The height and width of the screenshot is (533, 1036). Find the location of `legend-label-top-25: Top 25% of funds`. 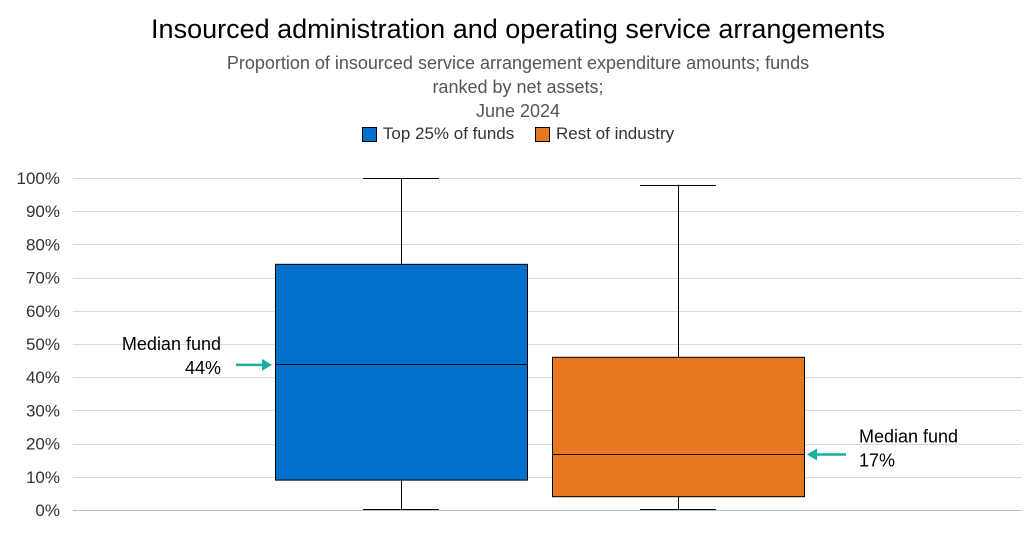

legend-label-top-25: Top 25% of funds is located at coordinates (448, 133).